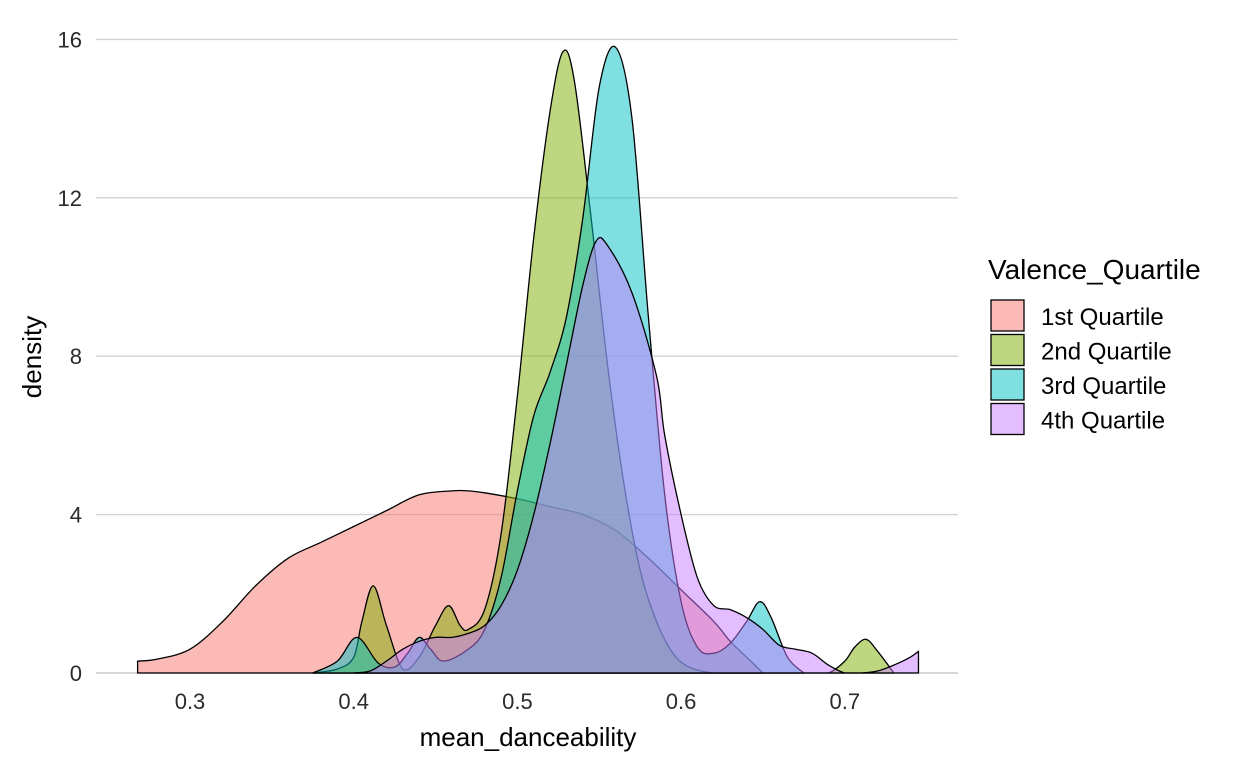 This screenshot has width=1248, height=768. I want to click on y-tick-label: 4, so click(76, 515).